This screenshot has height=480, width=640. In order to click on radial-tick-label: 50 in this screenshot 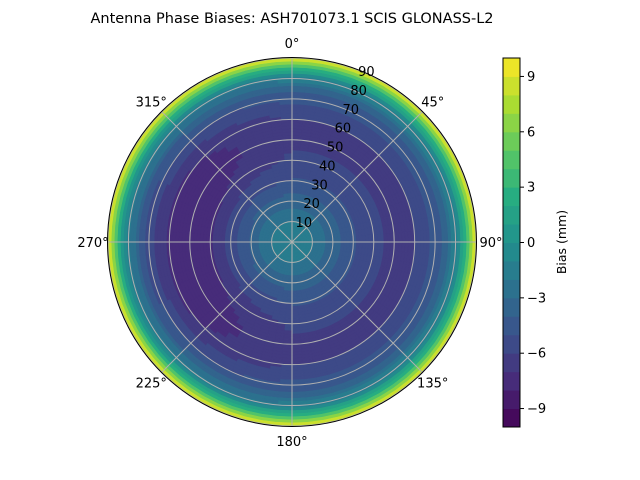, I will do `click(335, 148)`.